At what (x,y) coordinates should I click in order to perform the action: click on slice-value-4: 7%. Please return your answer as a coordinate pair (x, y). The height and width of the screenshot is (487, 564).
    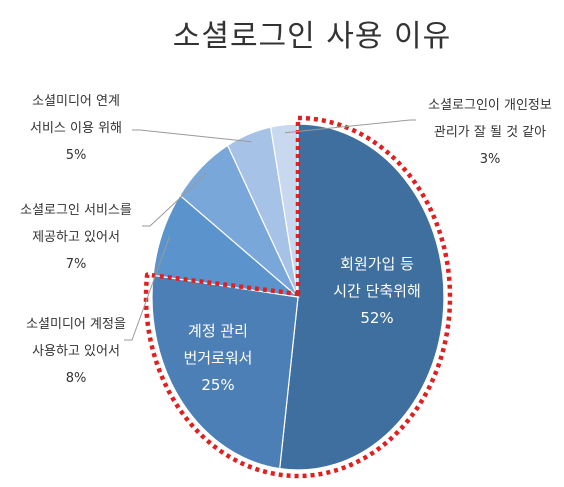
    Looking at the image, I should click on (76, 264).